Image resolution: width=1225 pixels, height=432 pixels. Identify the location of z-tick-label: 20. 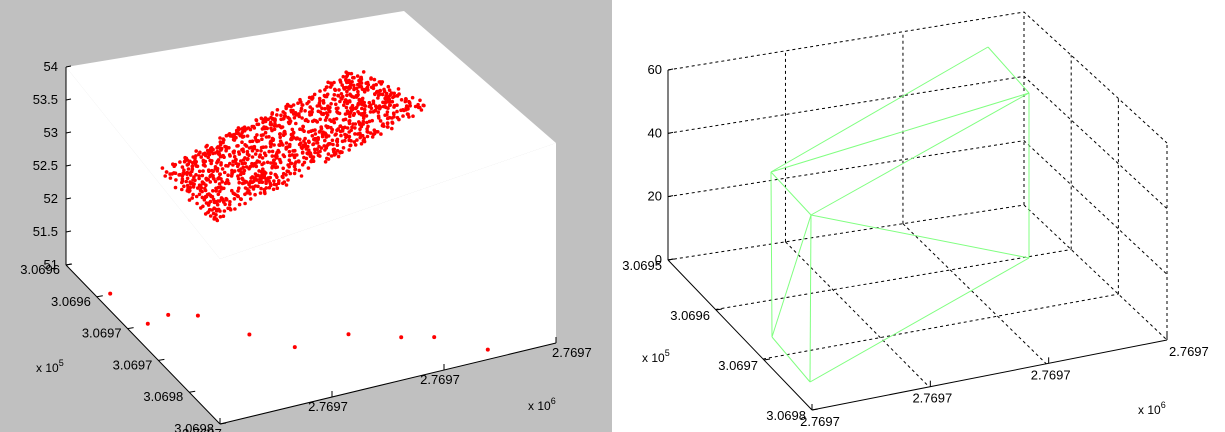
(655, 196).